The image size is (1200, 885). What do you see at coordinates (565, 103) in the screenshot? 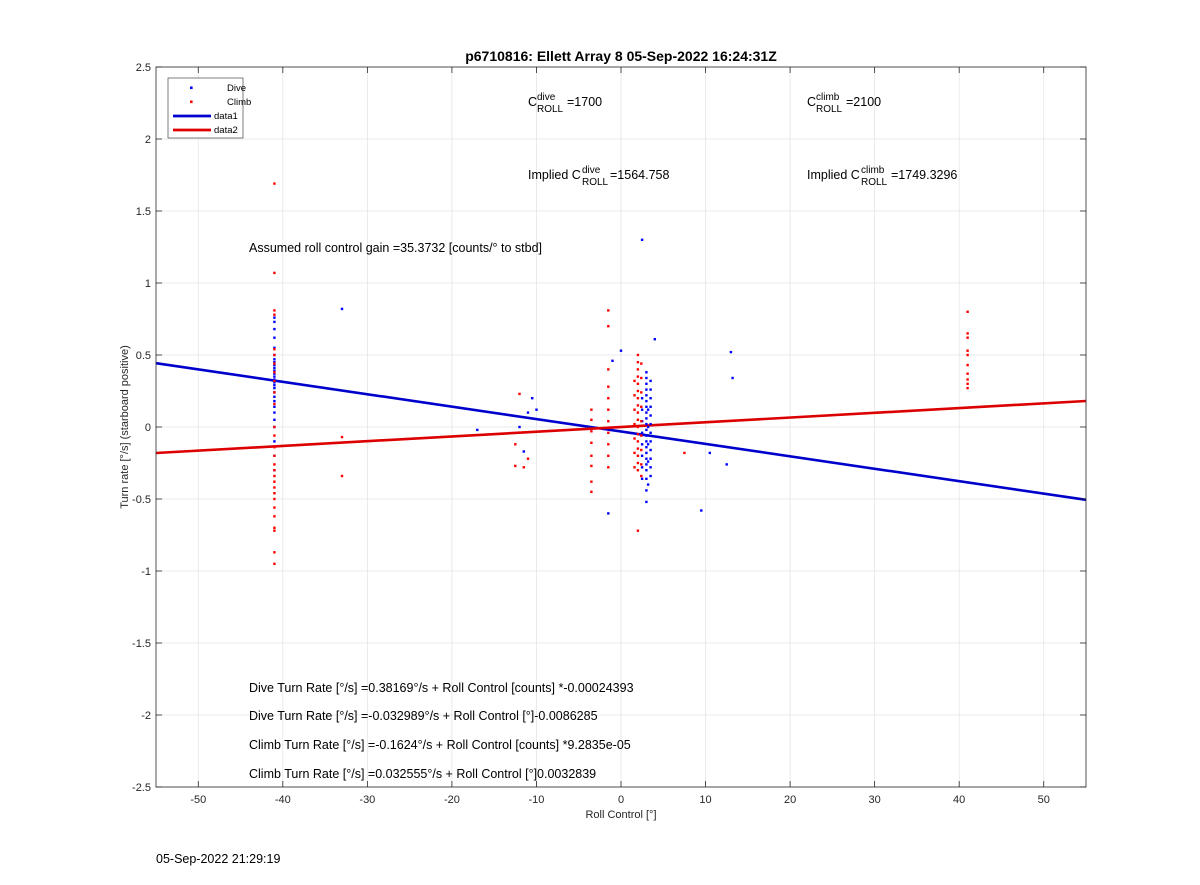
I see `c-roll-dive-annotation: C dive ROLL =1700` at bounding box center [565, 103].